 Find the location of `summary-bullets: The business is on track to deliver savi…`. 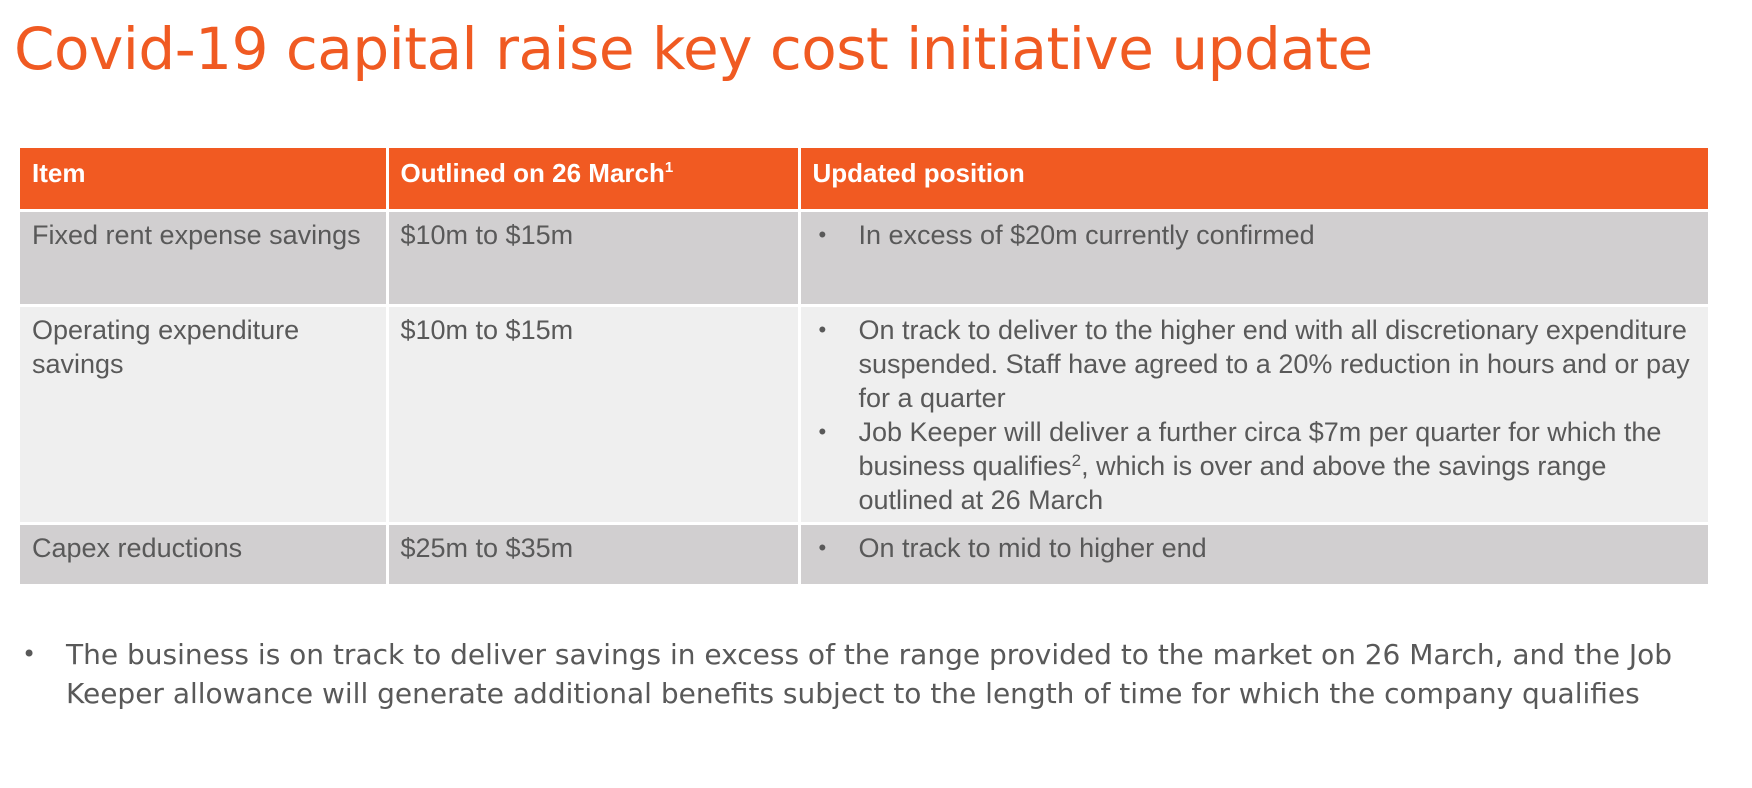

summary-bullets: The business is on track to deliver savi… is located at coordinates (858, 674).